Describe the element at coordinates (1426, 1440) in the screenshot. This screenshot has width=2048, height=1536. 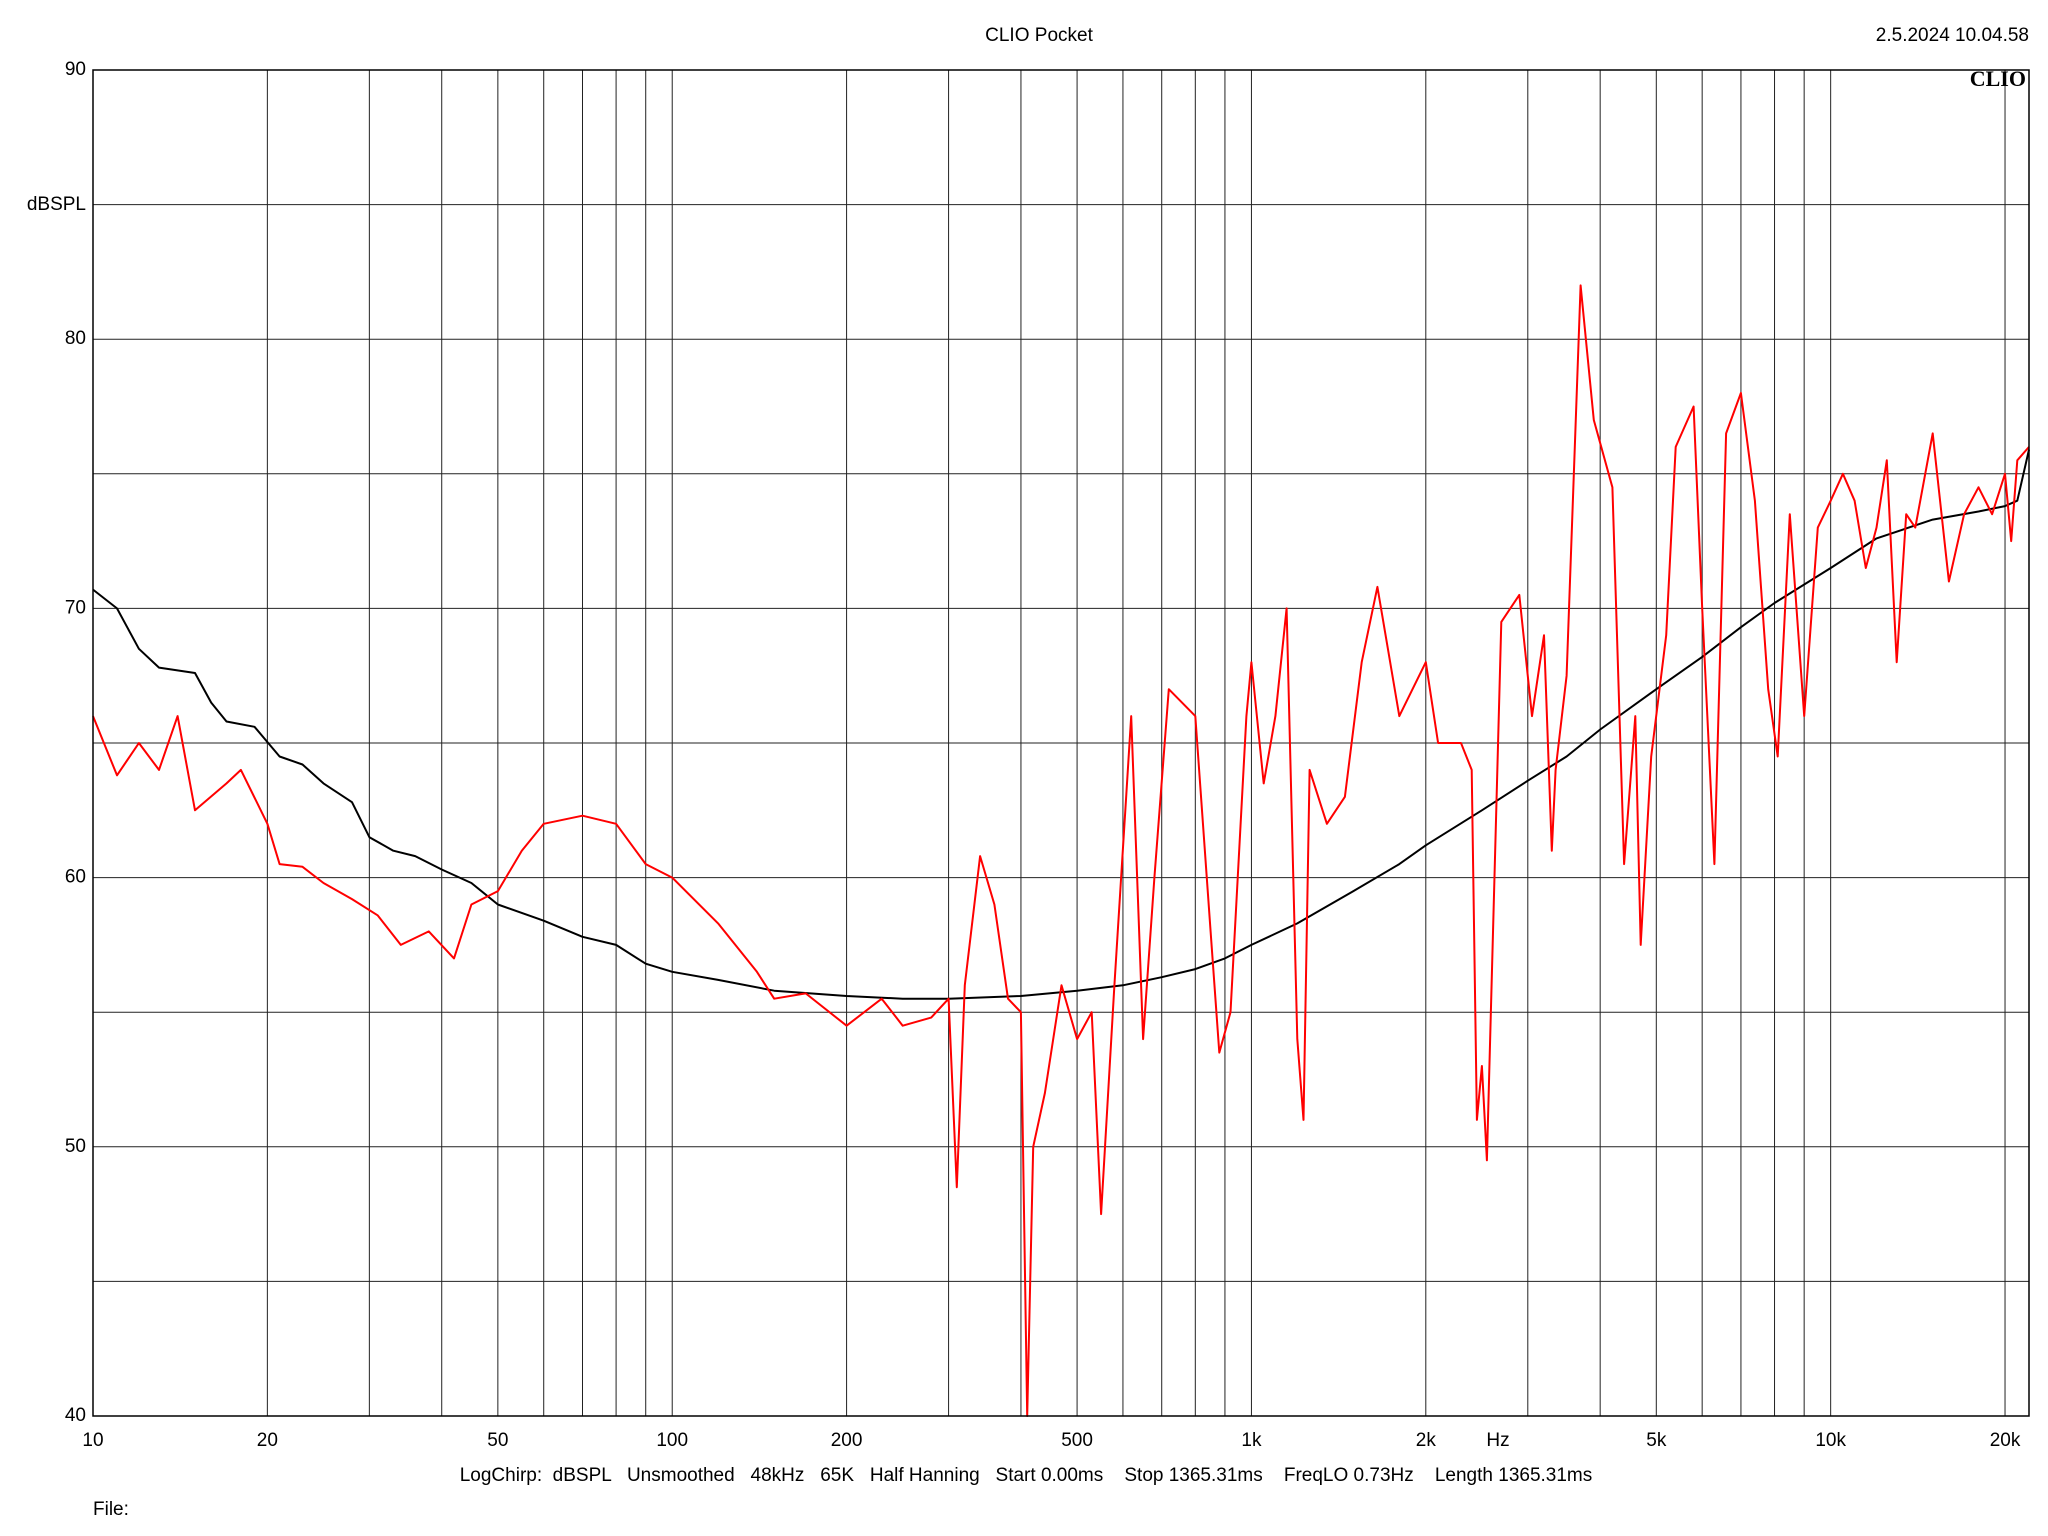
I see `x-tick-label: 2k` at that location.